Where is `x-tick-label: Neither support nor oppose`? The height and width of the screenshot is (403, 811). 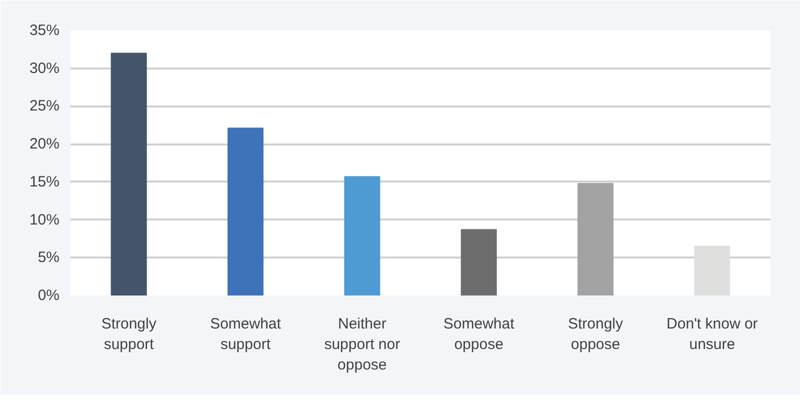 x-tick-label: Neither support nor oppose is located at coordinates (362, 345).